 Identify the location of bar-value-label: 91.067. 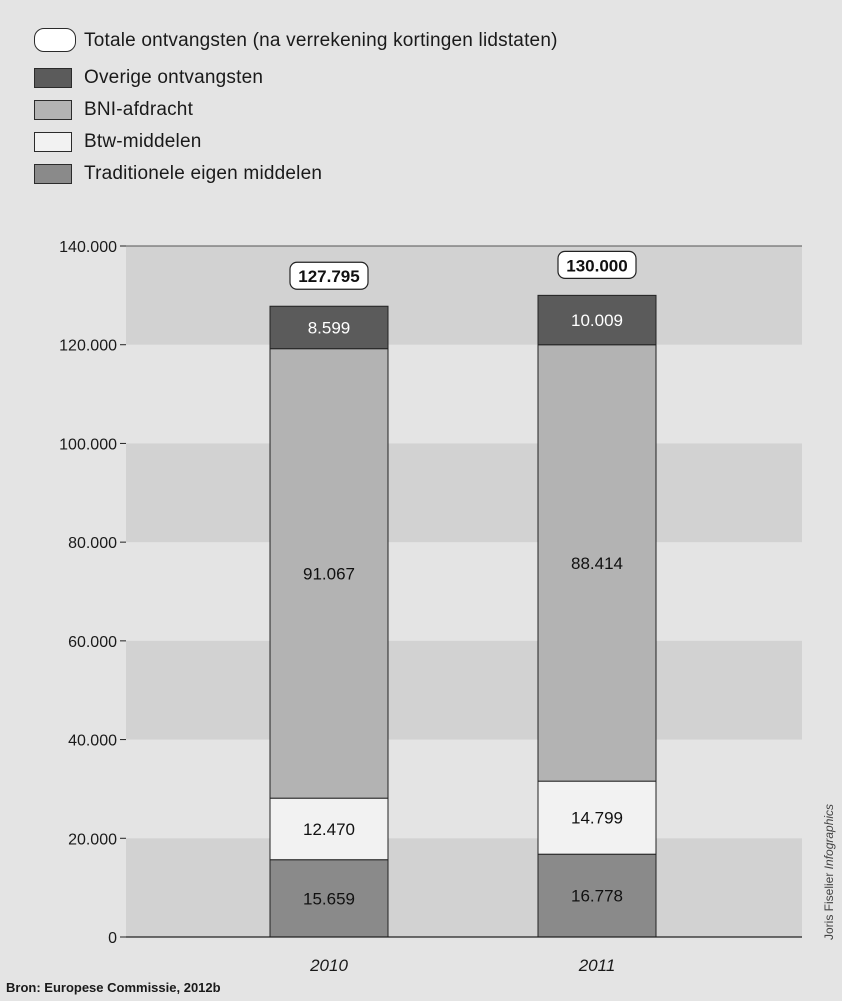
(329, 573).